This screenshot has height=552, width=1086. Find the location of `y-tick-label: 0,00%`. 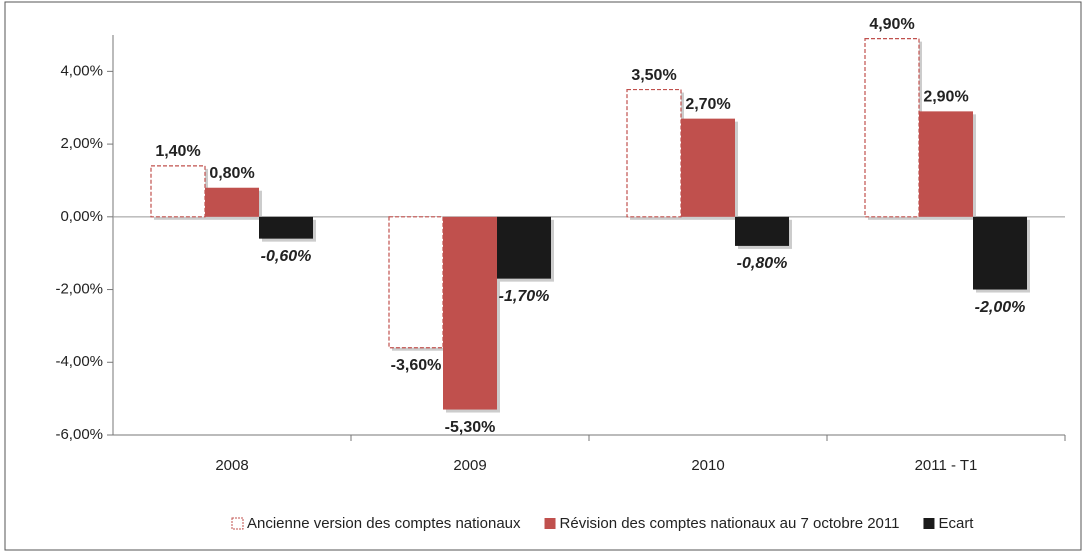

y-tick-label: 0,00% is located at coordinates (81, 216).